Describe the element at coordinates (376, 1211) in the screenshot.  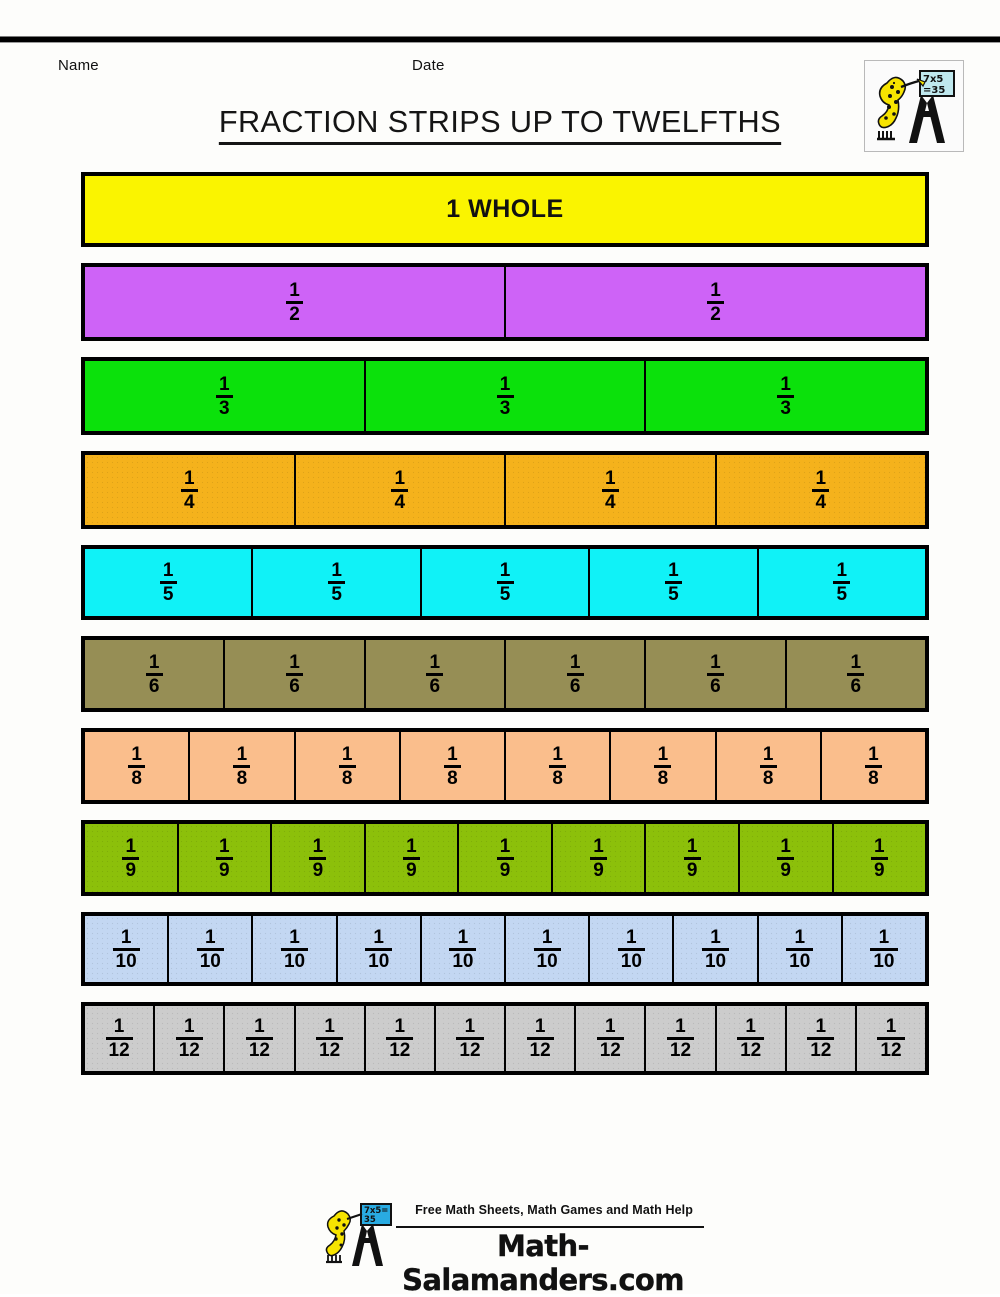
I see `footer-logo-board-line1: 7x5=` at that location.